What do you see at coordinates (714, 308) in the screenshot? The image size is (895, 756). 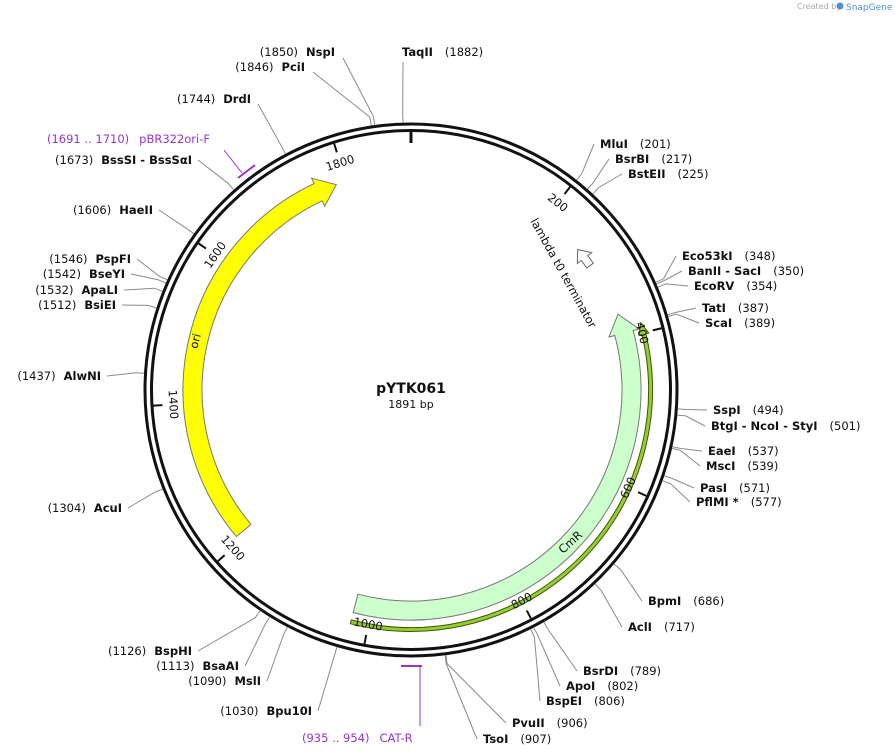 I see `site-name: TatI` at bounding box center [714, 308].